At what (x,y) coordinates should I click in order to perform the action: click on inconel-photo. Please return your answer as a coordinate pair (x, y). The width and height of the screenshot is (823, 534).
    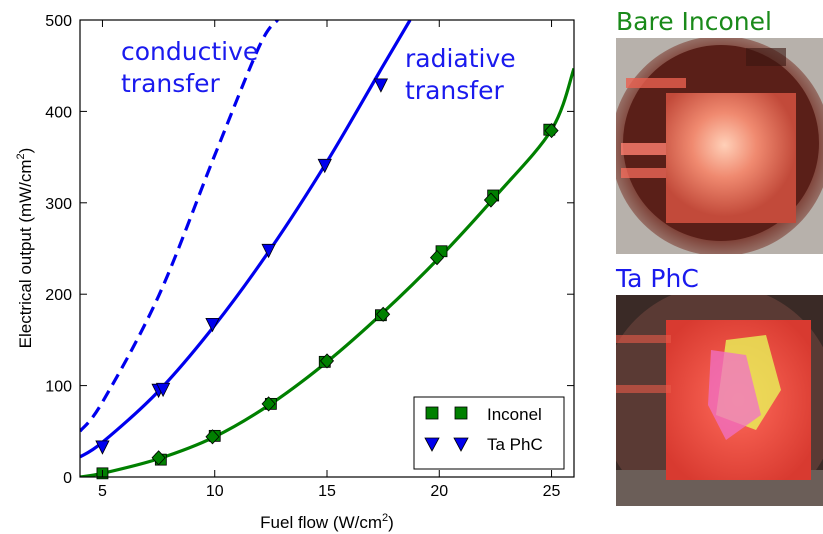
    Looking at the image, I should click on (719, 146).